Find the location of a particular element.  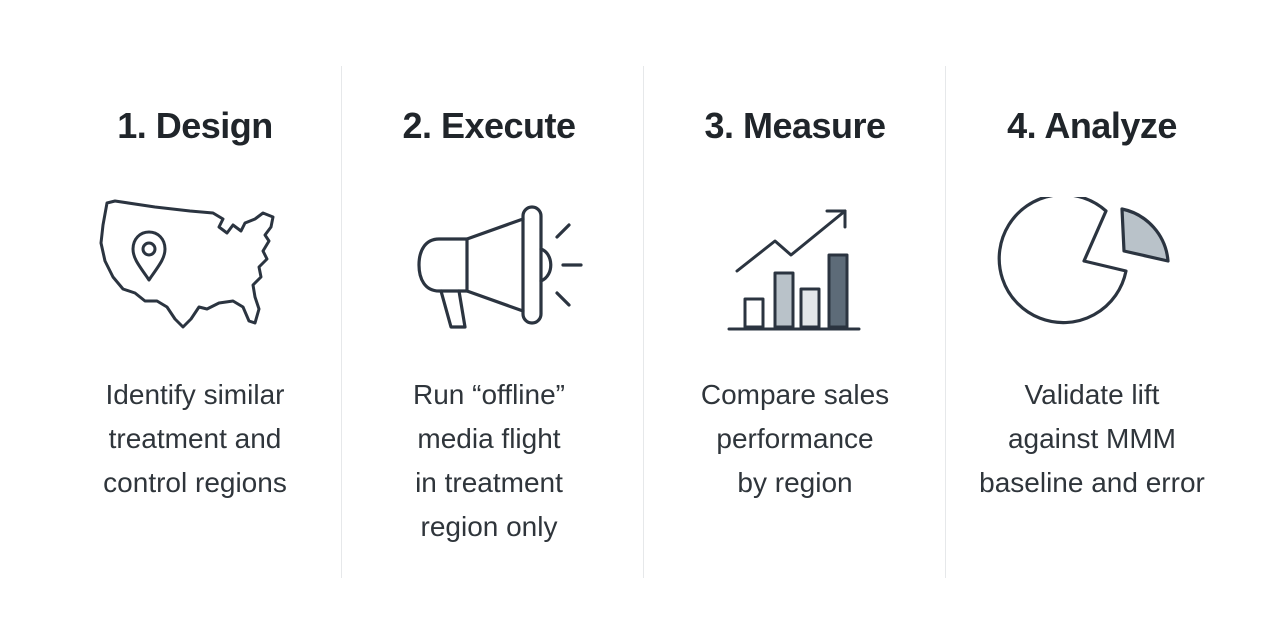

description-line: Run “offline” is located at coordinates (488, 394).